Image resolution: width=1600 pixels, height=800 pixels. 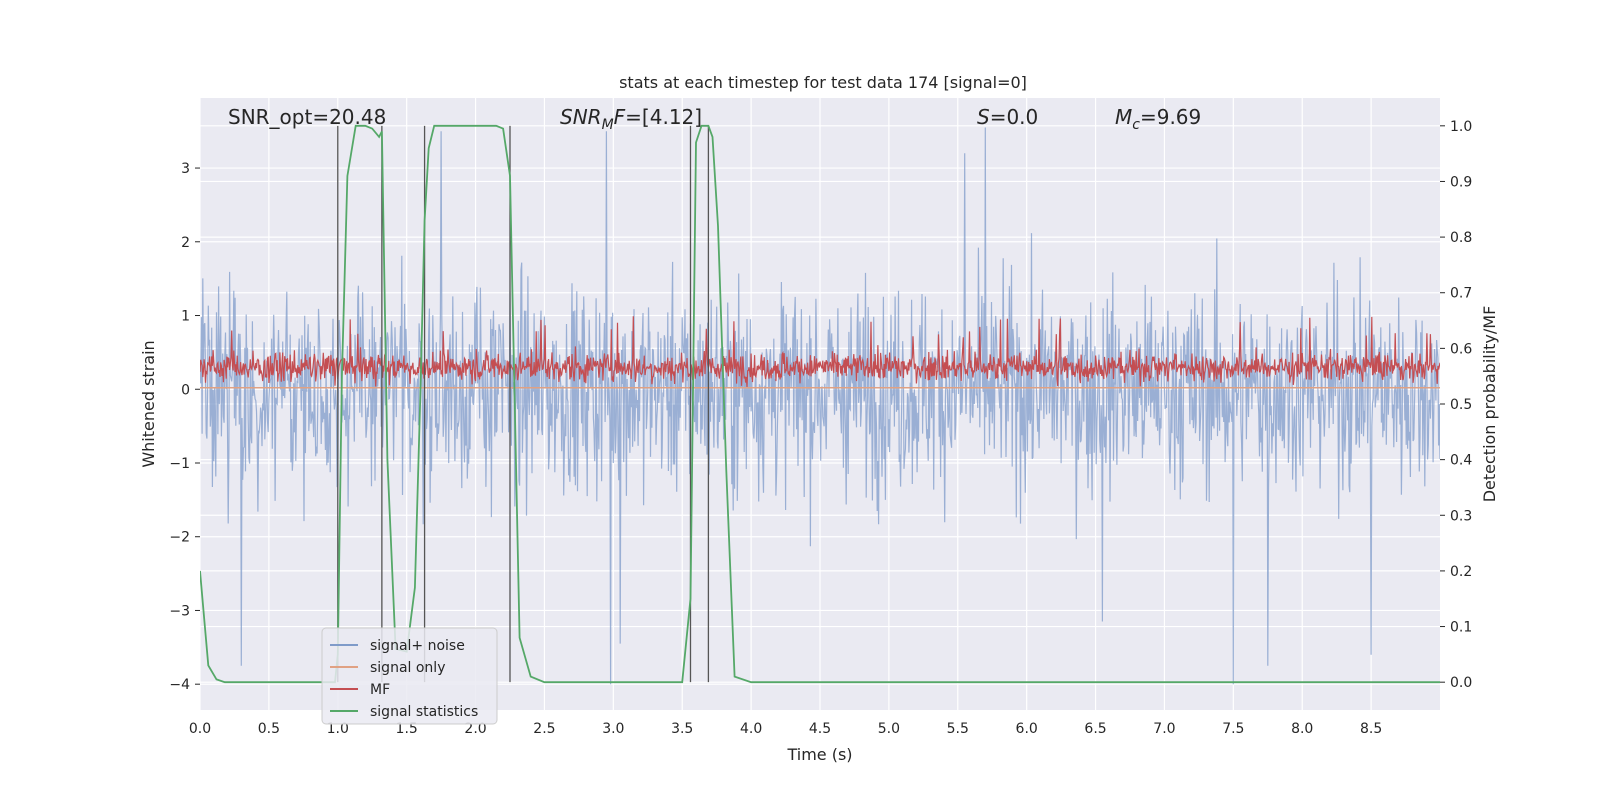 I want to click on x-tick-label: 0.0, so click(x=200, y=729).